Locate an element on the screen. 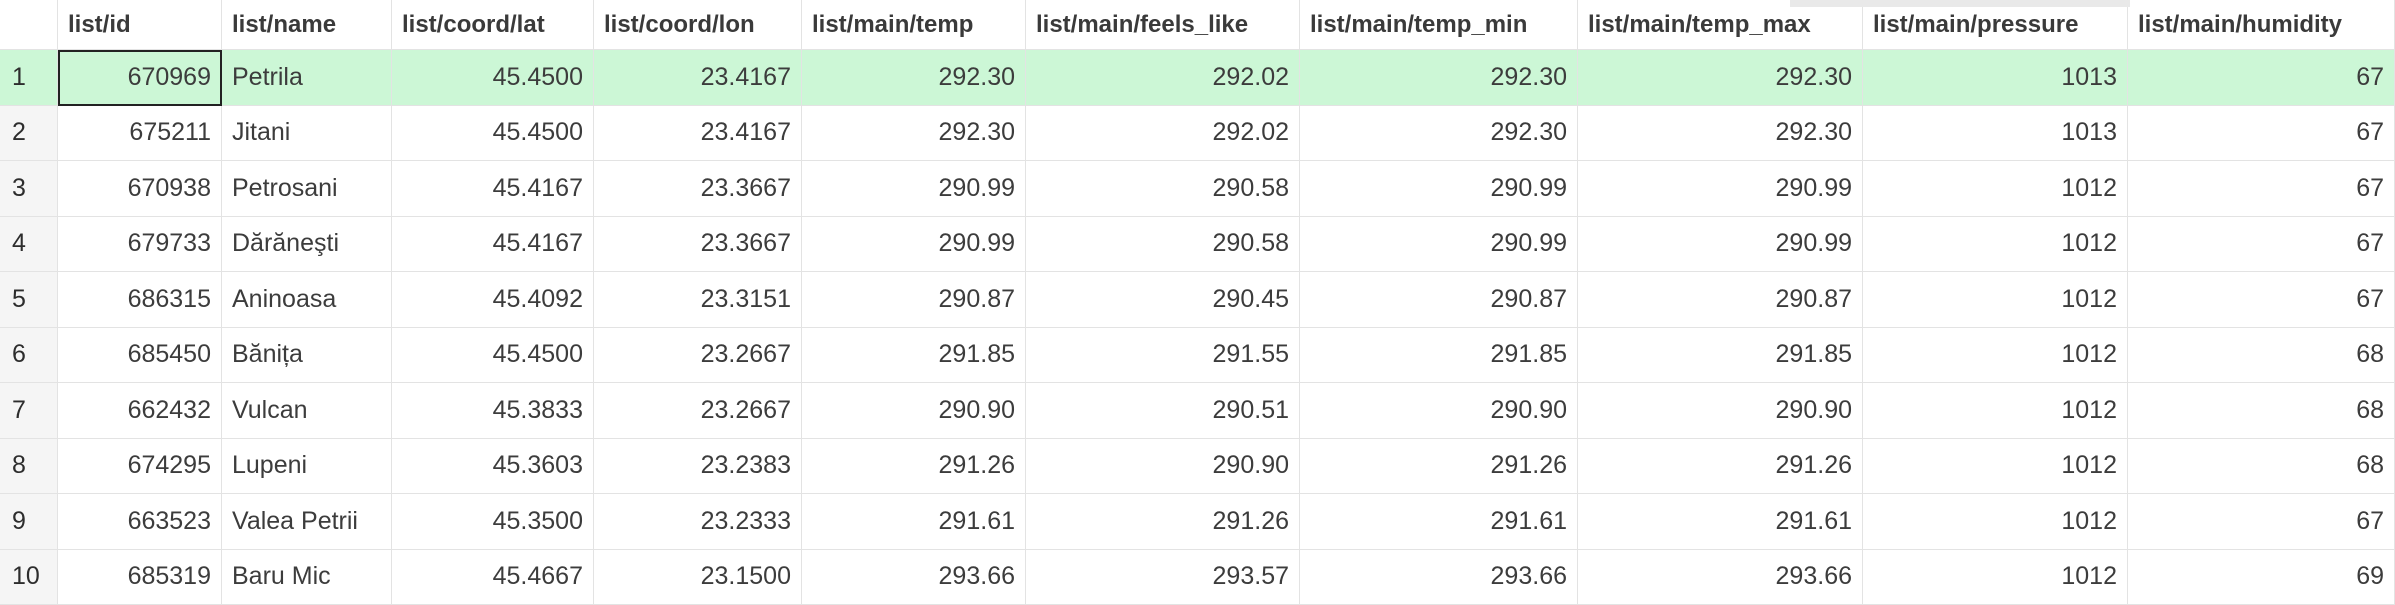 This screenshot has width=2395, height=605. cell-list-name: Petrila is located at coordinates (307, 78).